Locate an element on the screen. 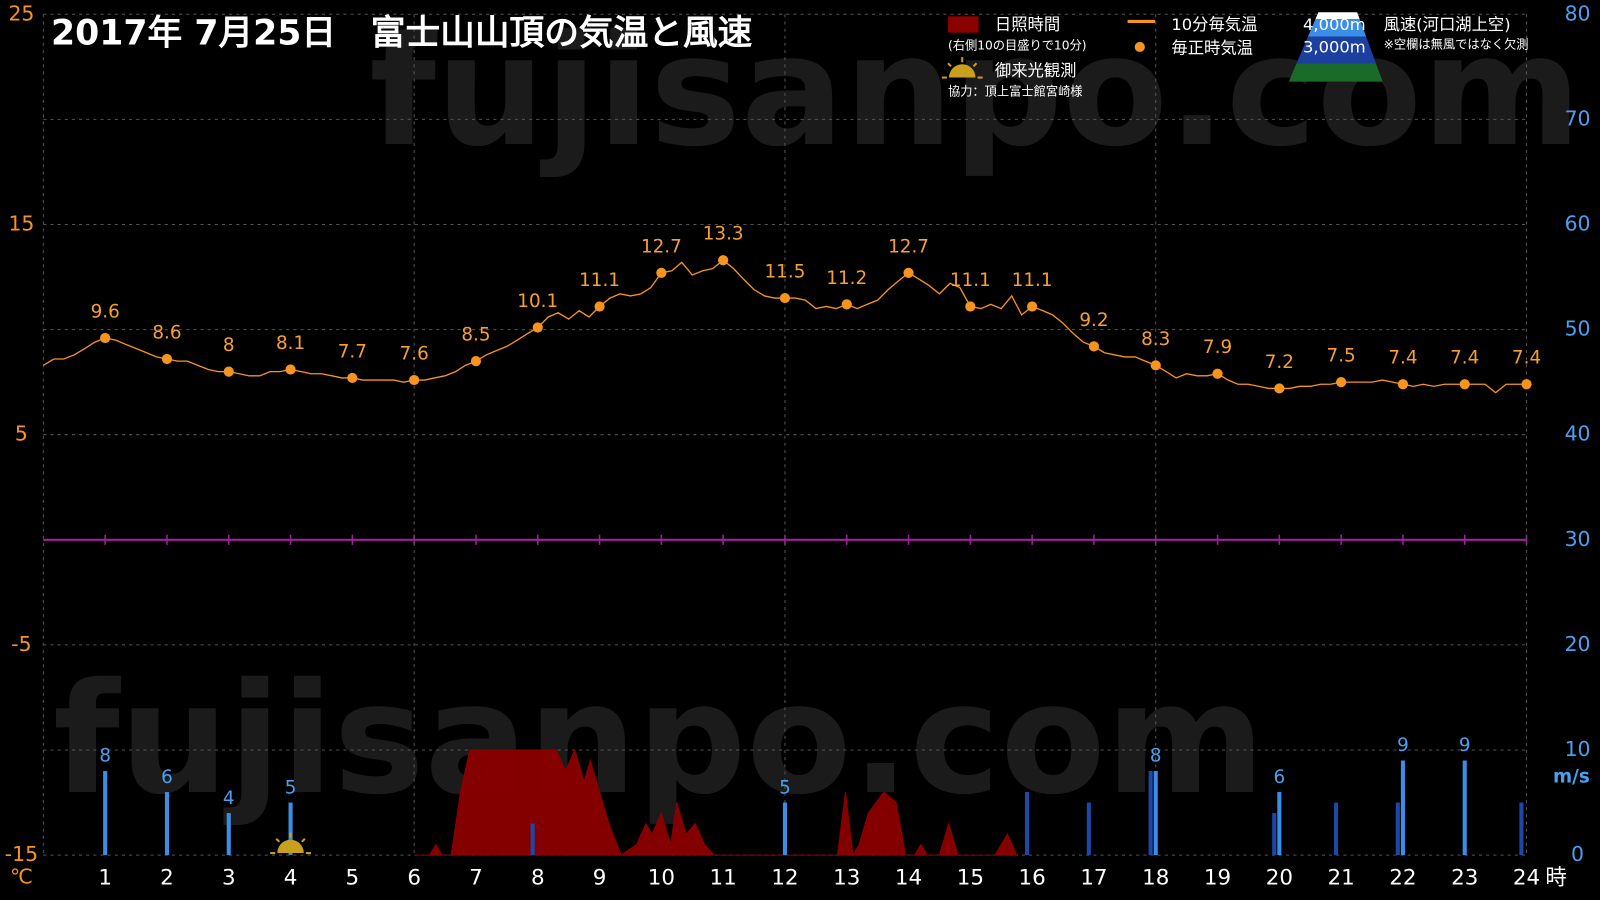 The height and width of the screenshot is (900, 1600). x-tick-label: 24 is located at coordinates (1526, 878).